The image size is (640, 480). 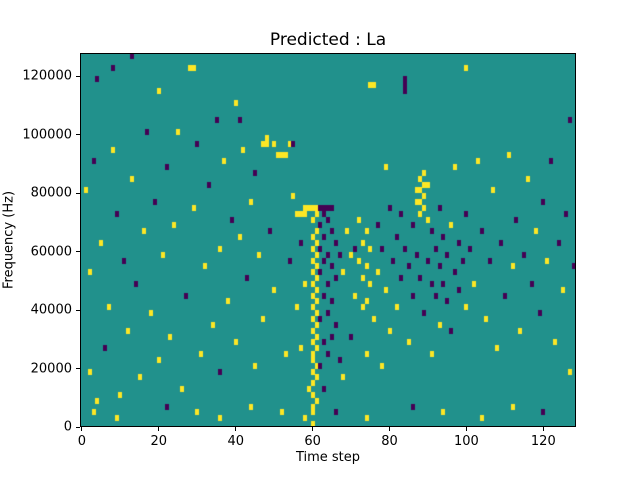 What do you see at coordinates (328, 40) in the screenshot?
I see `chart-title: Predicted : La` at bounding box center [328, 40].